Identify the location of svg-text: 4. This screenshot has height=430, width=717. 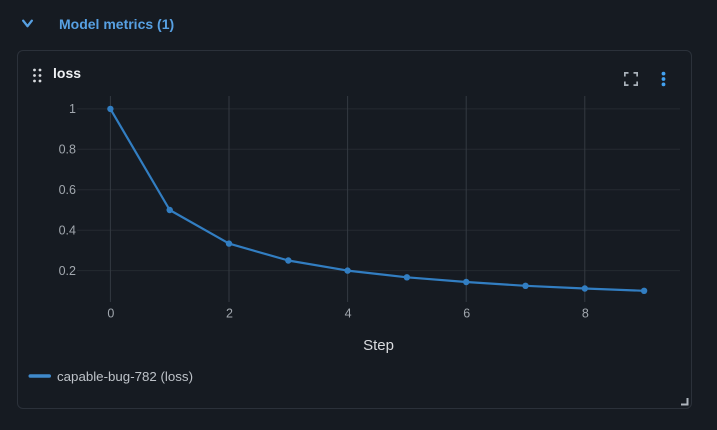
(348, 314).